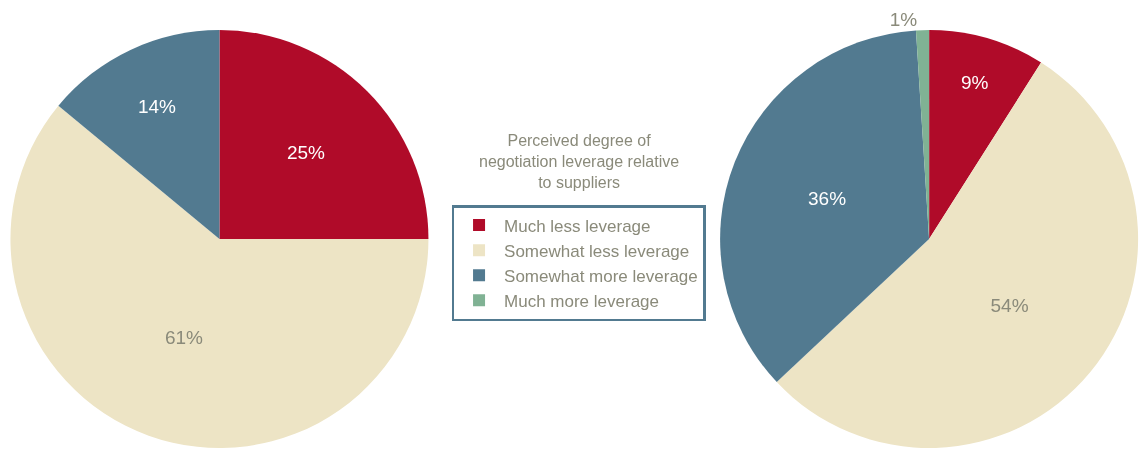  I want to click on data-label: 36%, so click(827, 199).